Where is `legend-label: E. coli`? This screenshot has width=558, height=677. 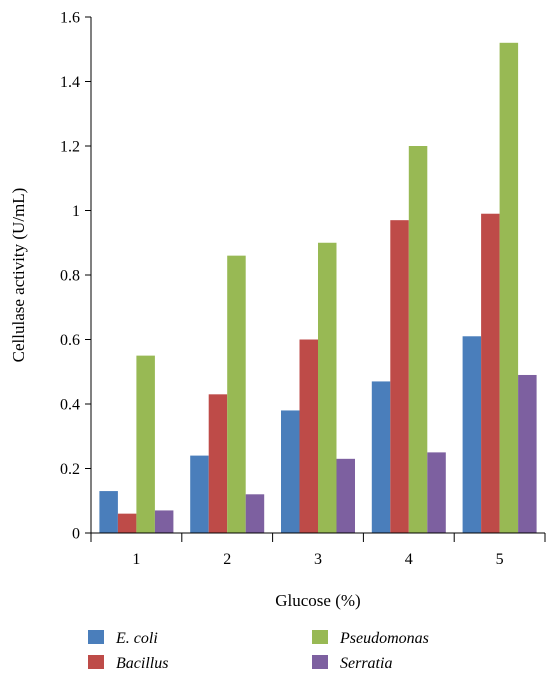
legend-label: E. coli is located at coordinates (136, 638).